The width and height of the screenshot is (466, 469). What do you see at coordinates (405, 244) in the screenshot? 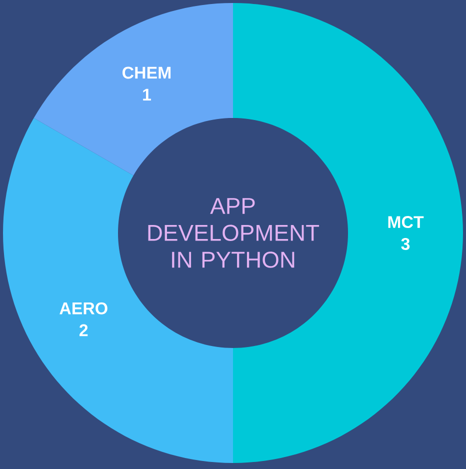
I see `data-label: 3` at bounding box center [405, 244].